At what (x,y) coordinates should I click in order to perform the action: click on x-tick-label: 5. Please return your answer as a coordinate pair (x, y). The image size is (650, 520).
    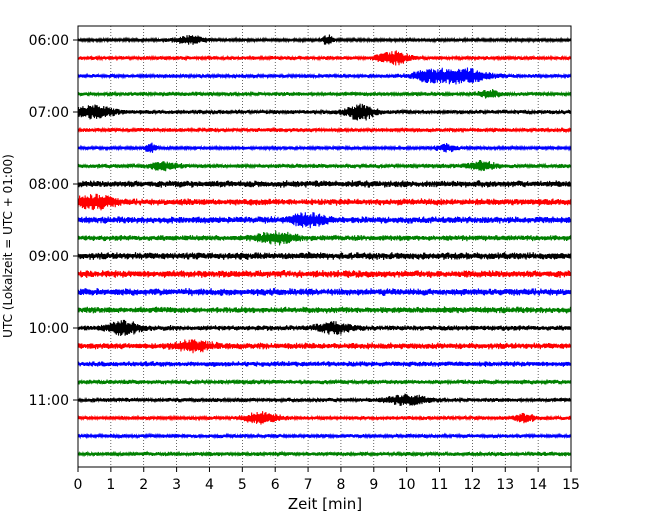
    Looking at the image, I should click on (242, 485).